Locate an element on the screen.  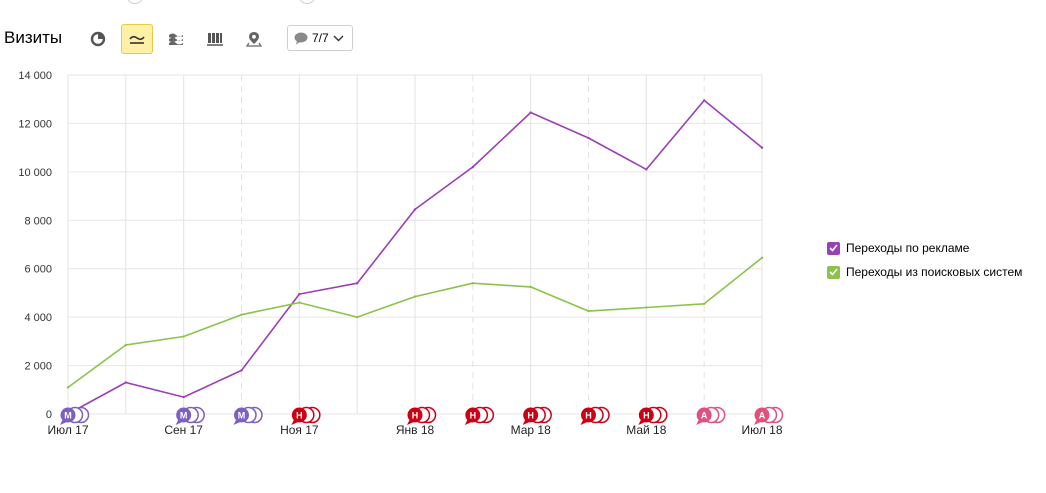
line-chart-icon is located at coordinates (137, 39).